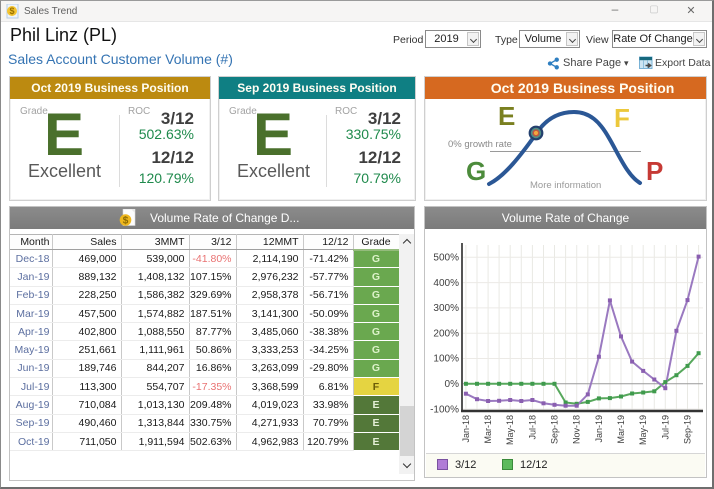 The width and height of the screenshot is (714, 489). I want to click on svg-text: 200%, so click(446, 333).